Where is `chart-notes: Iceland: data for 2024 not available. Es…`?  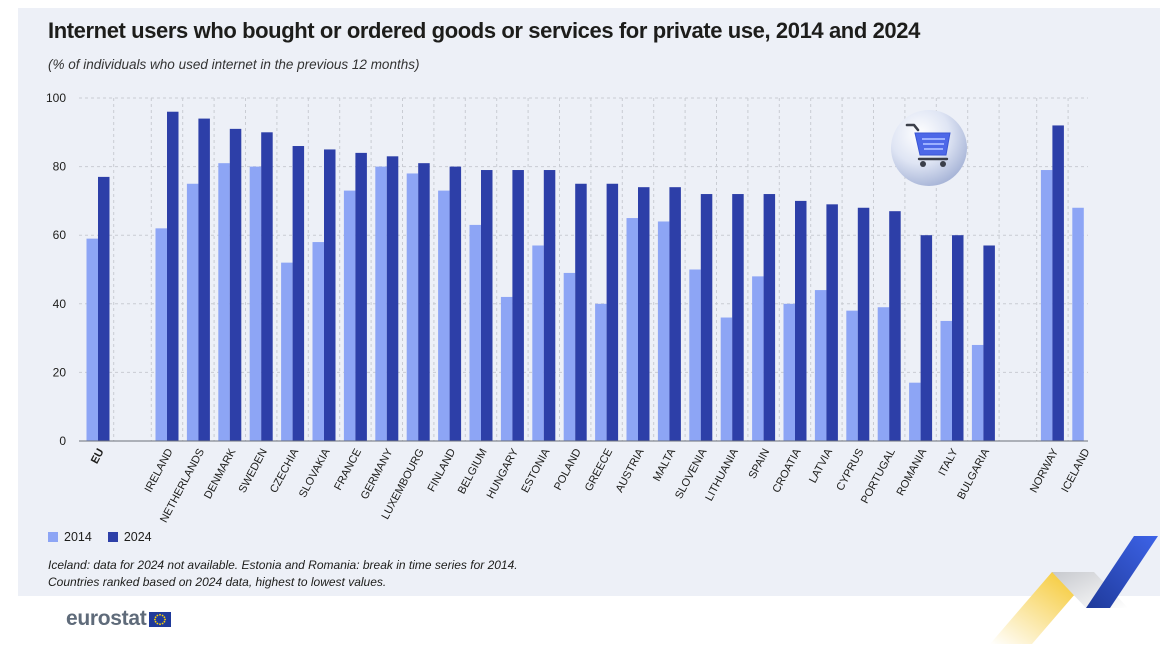 chart-notes: Iceland: data for 2024 not available. Es… is located at coordinates (283, 574).